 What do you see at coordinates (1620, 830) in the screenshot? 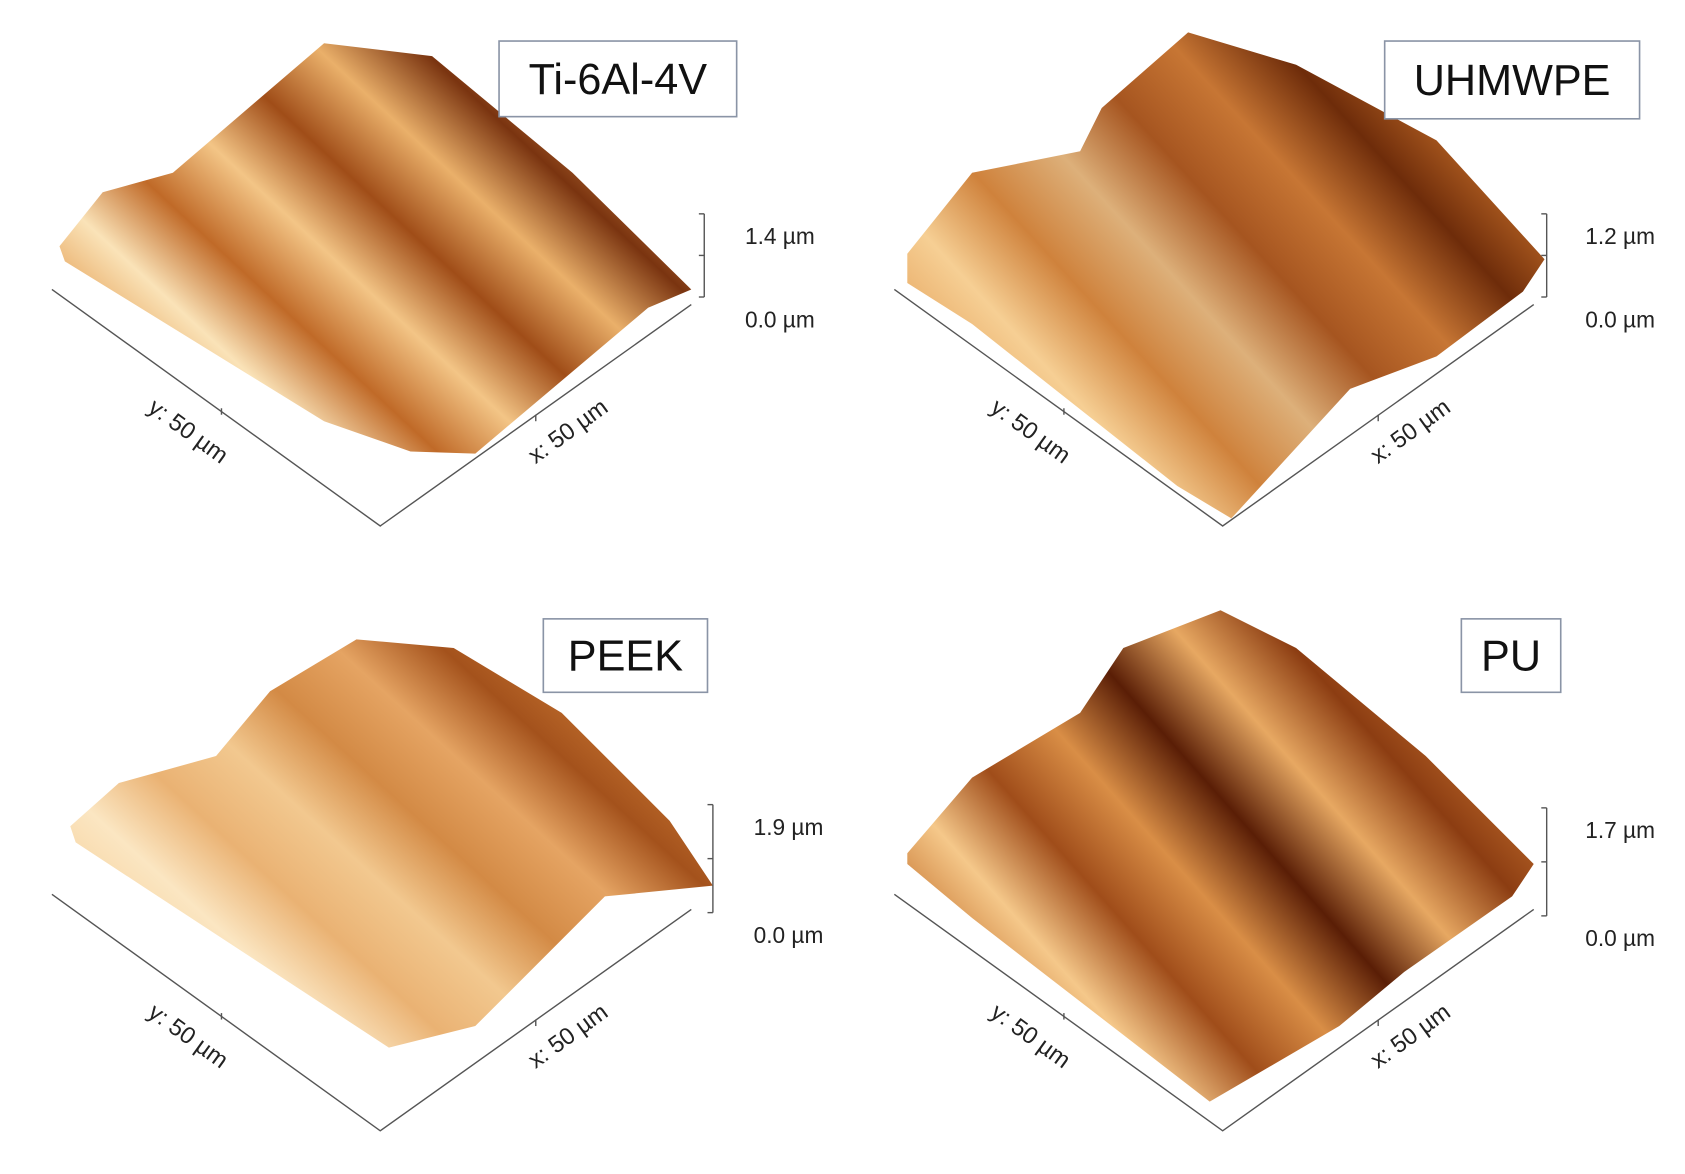
I see `z-max-label: 1.7 µm` at bounding box center [1620, 830].